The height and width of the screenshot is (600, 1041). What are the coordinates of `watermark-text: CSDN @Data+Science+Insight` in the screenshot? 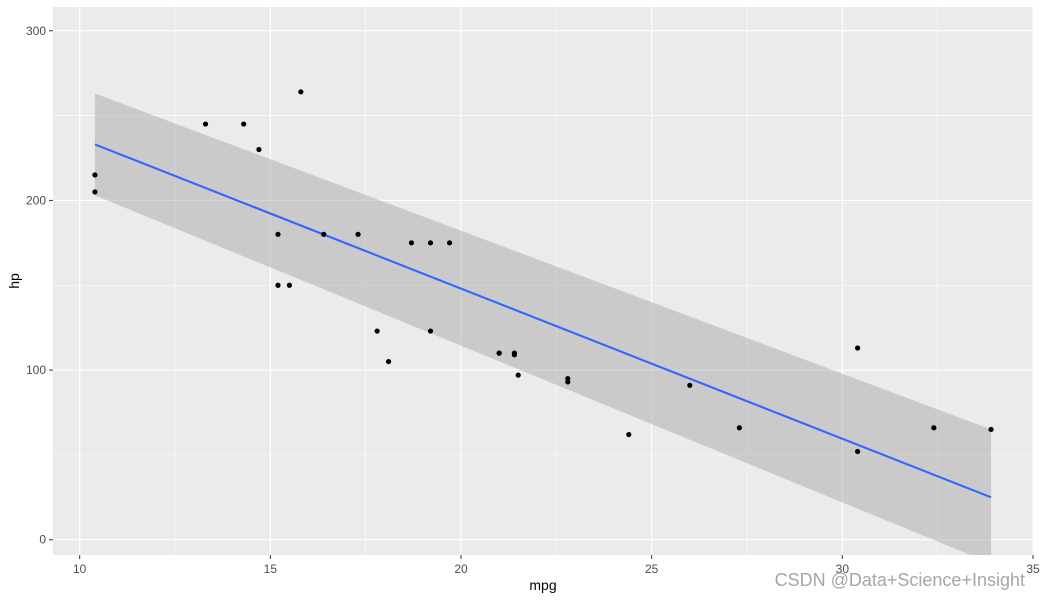 It's located at (900, 580).